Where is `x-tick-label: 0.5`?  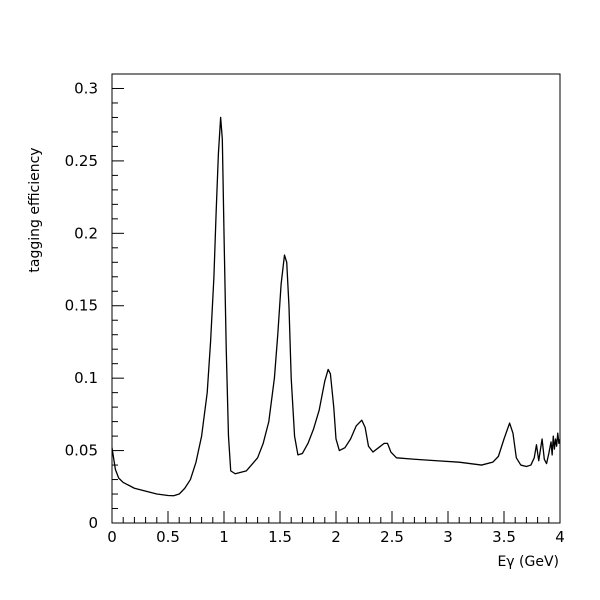
x-tick-label: 0.5 is located at coordinates (168, 537).